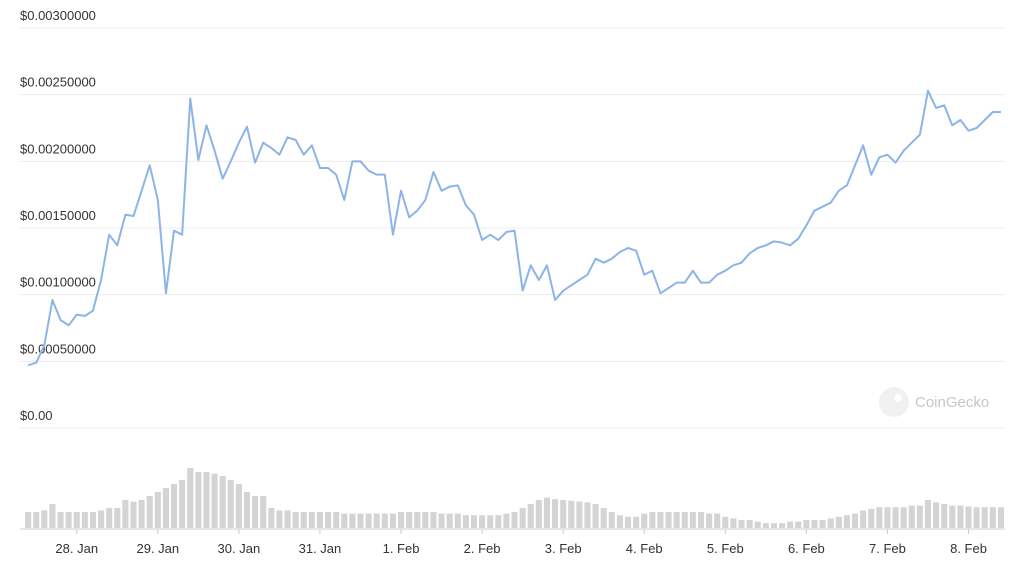 The height and width of the screenshot is (564, 1024). What do you see at coordinates (887, 548) in the screenshot?
I see `x-tick-label: 7. Feb` at bounding box center [887, 548].